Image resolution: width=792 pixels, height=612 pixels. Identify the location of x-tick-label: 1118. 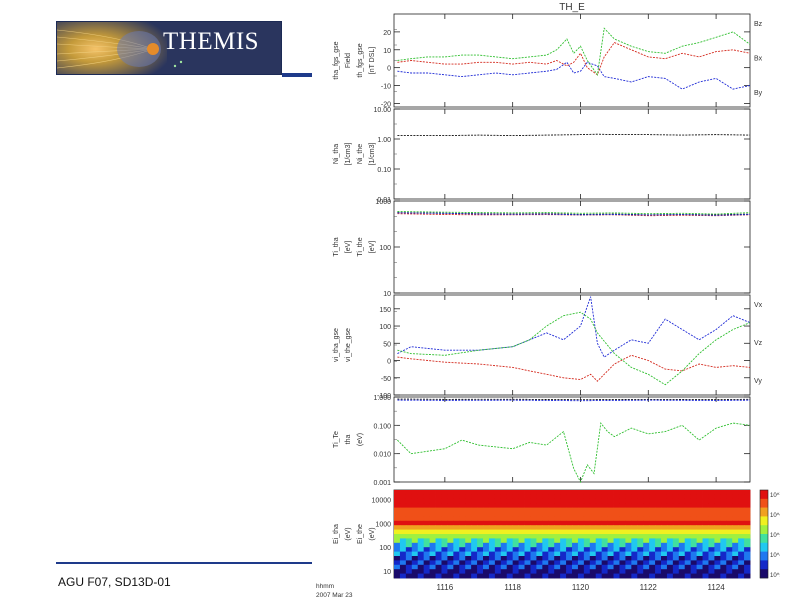
(512, 587).